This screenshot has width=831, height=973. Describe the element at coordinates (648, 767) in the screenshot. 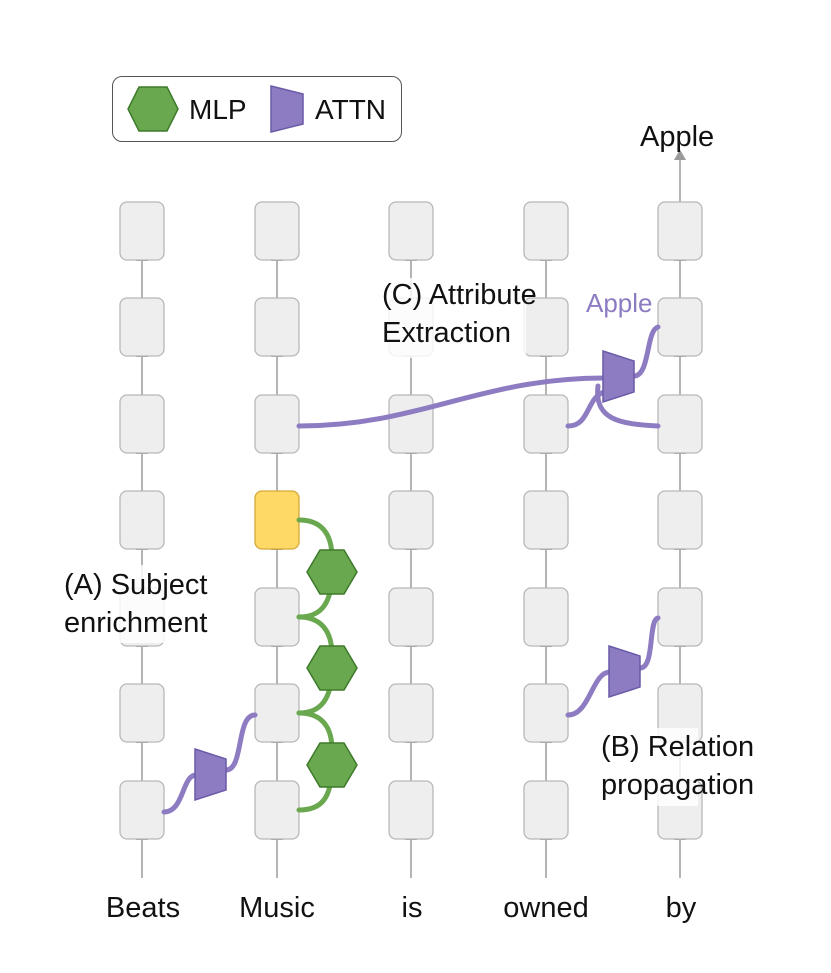

I see `label-backdrop-relation` at that location.